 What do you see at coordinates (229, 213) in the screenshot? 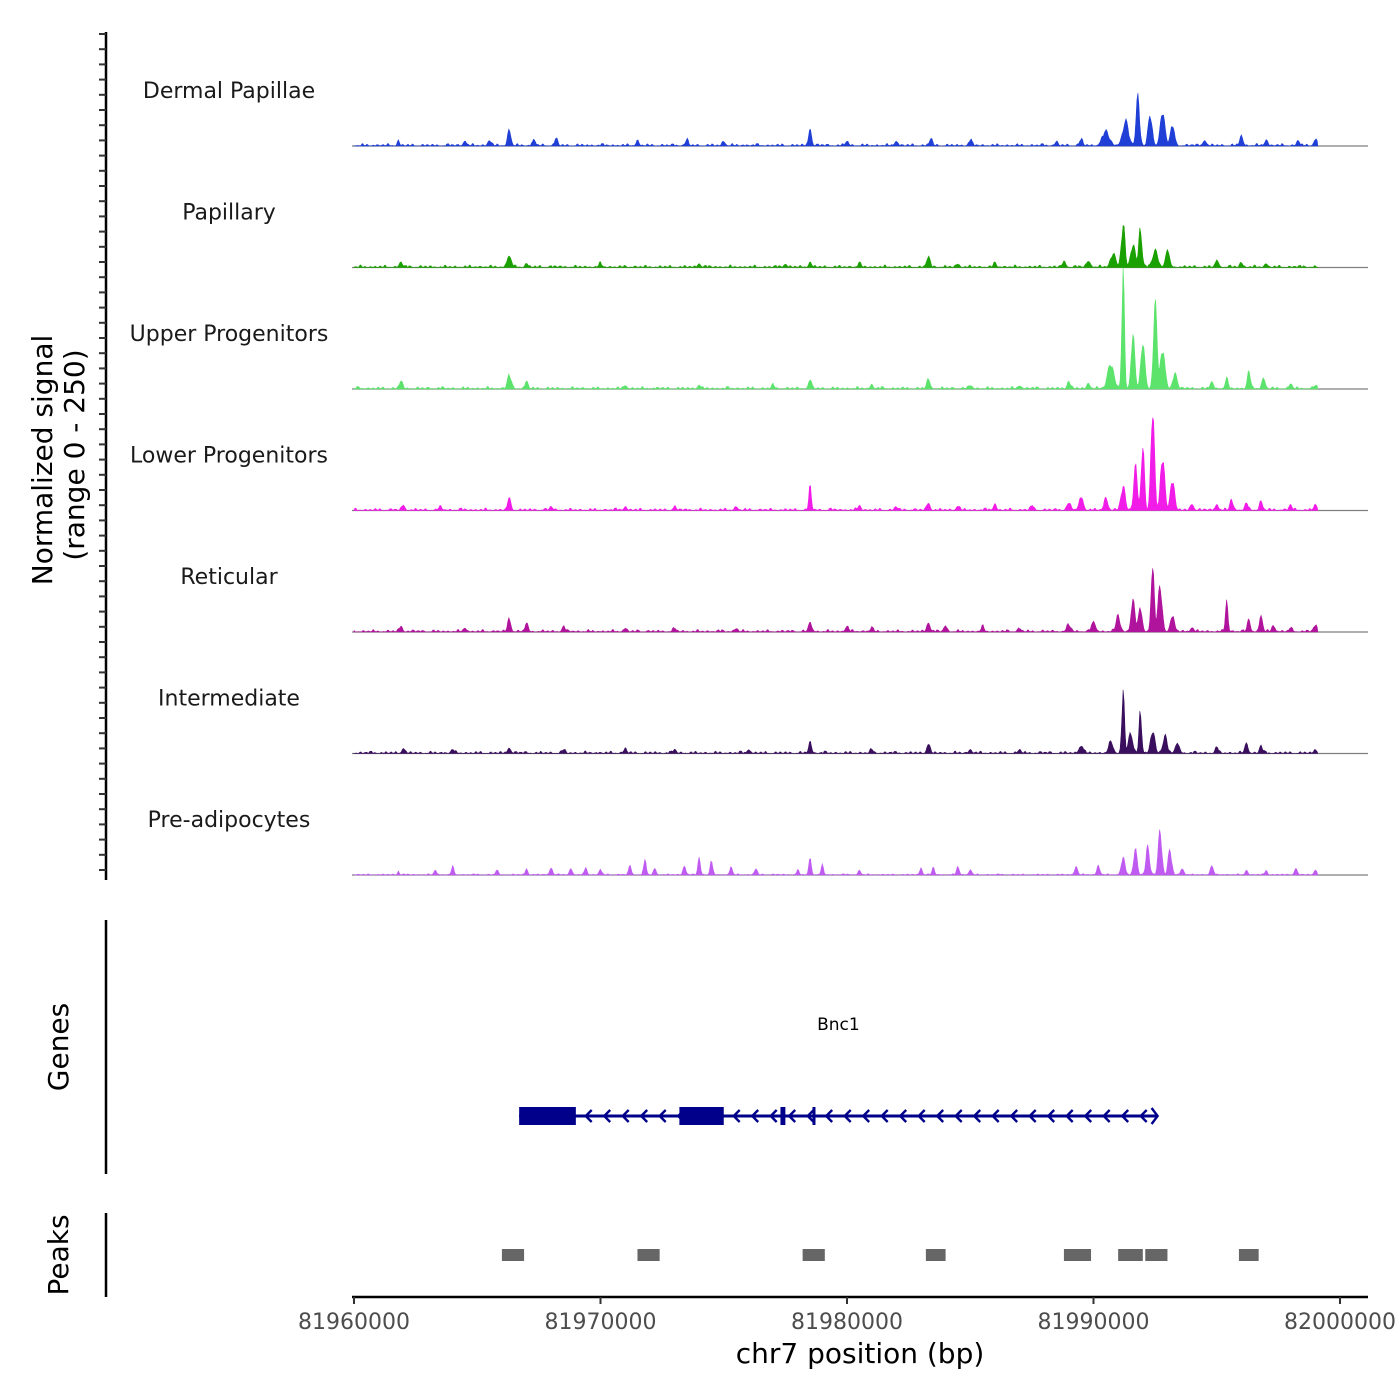
I see `track-label: Papillary` at bounding box center [229, 213].